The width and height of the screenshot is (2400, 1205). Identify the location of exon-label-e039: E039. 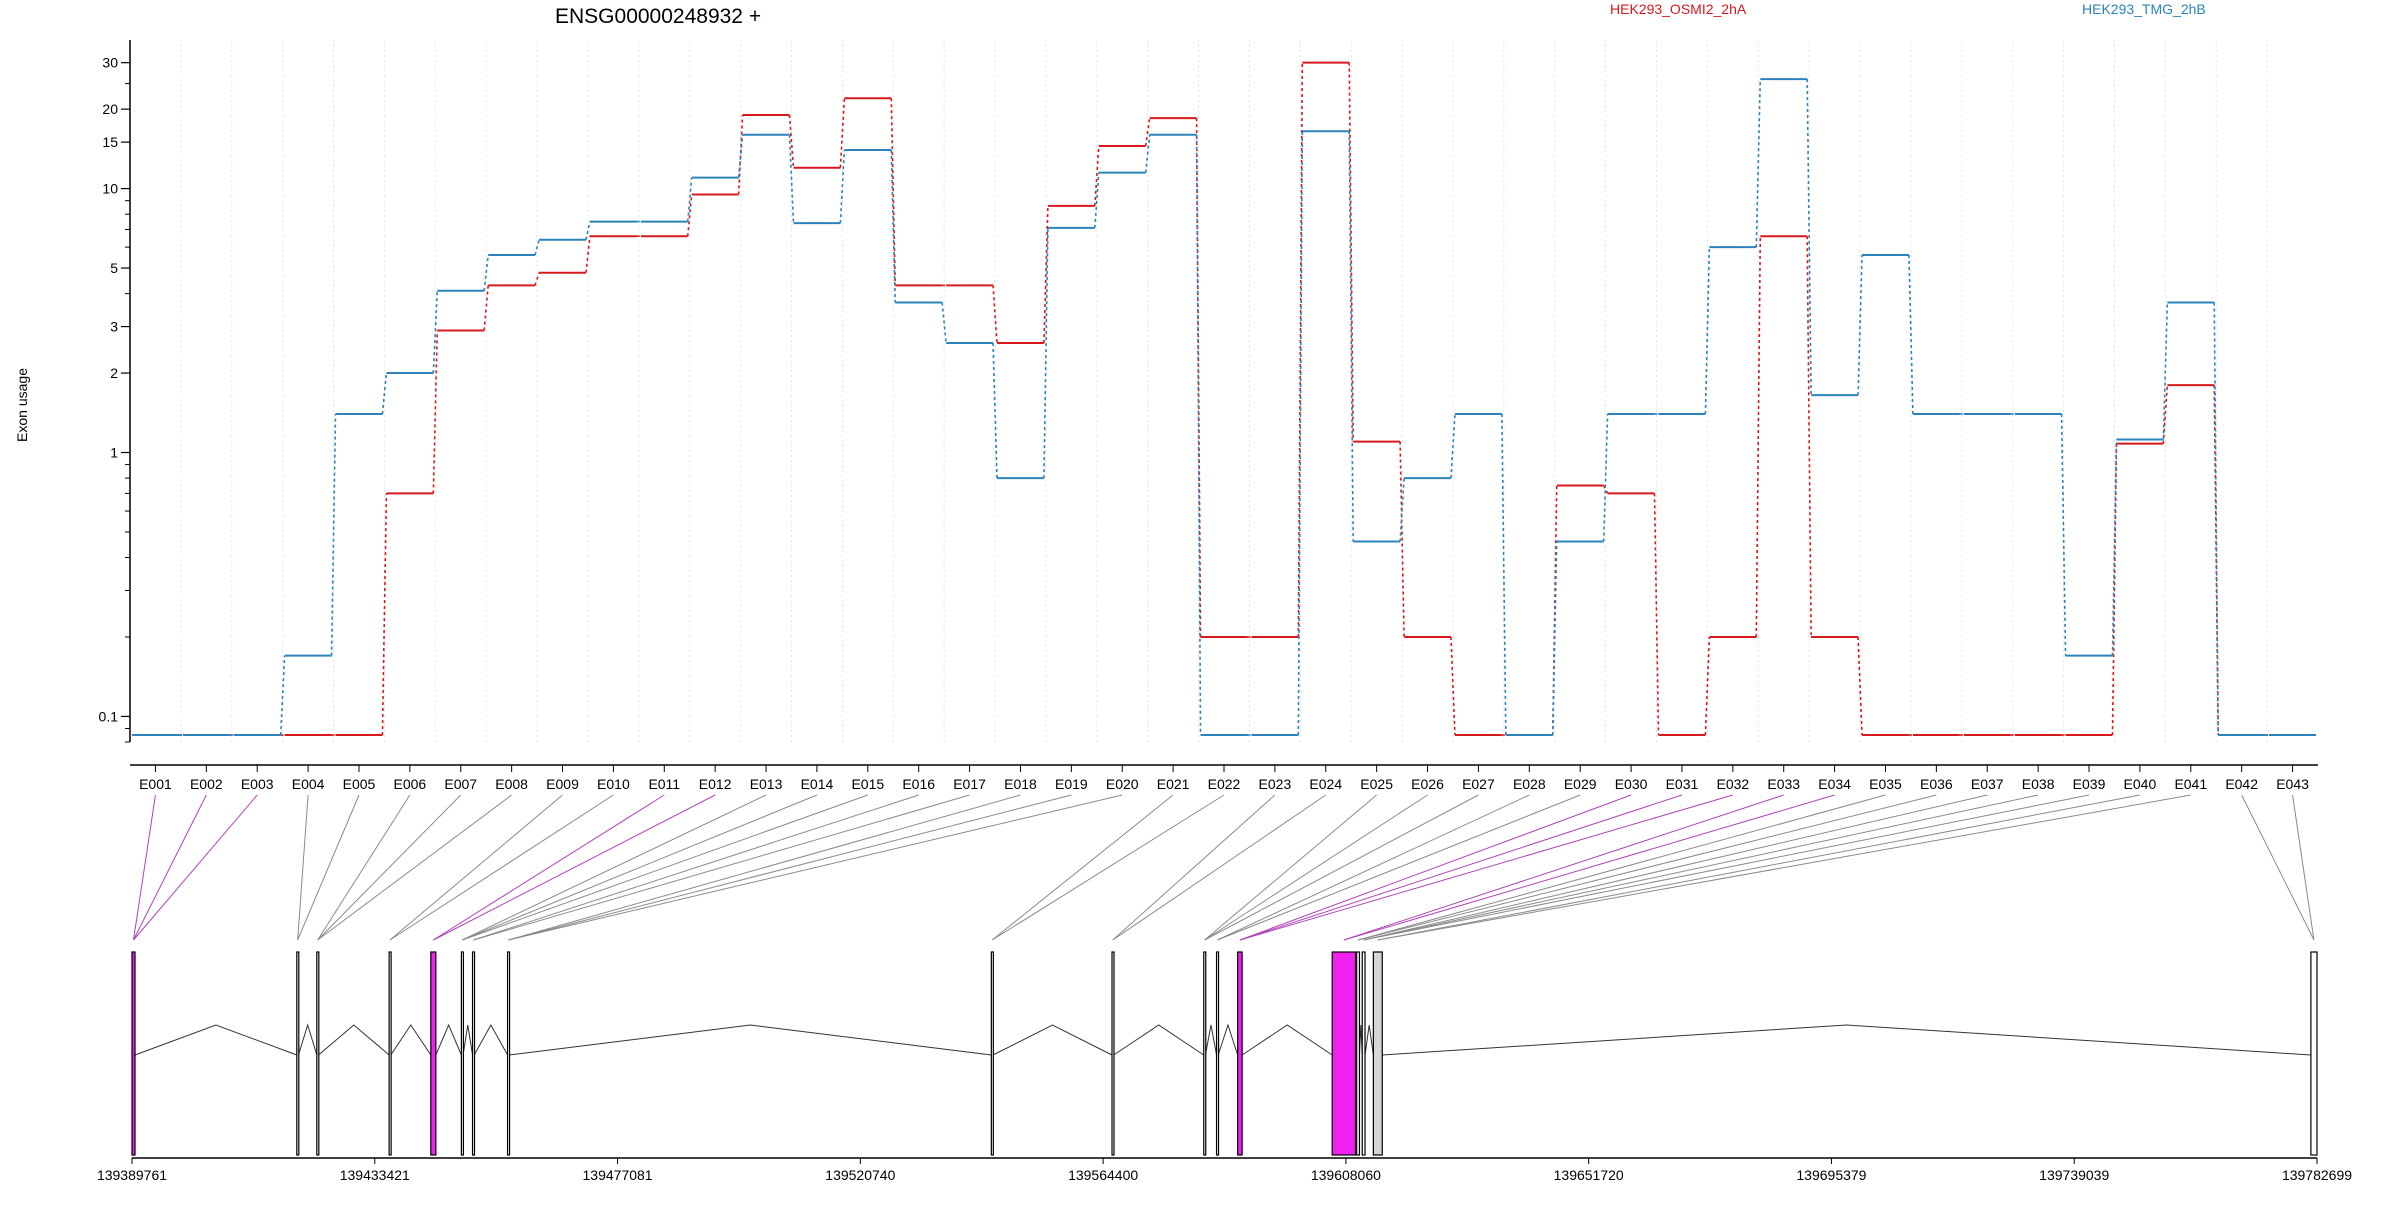
(2089, 784).